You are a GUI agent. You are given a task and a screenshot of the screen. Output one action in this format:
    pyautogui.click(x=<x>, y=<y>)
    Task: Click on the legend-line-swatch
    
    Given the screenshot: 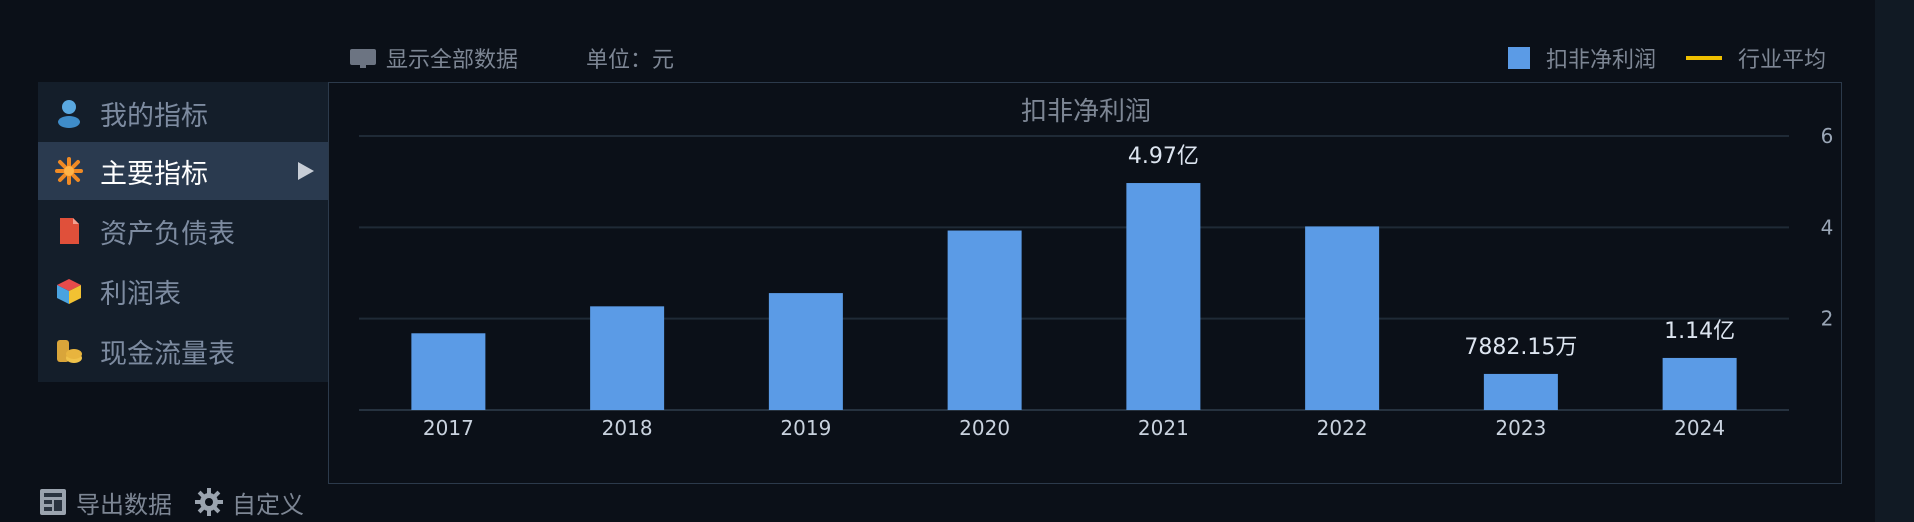 What is the action you would take?
    pyautogui.click(x=1704, y=58)
    